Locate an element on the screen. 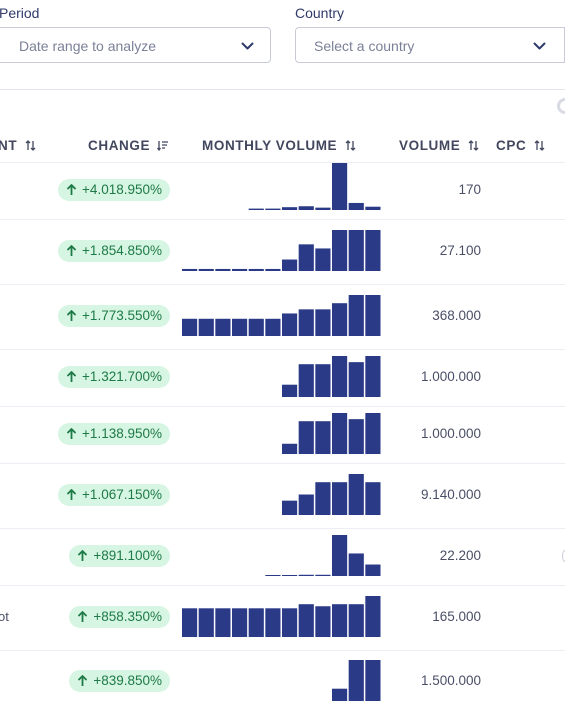  change-value: +4.018.950% is located at coordinates (122, 189).